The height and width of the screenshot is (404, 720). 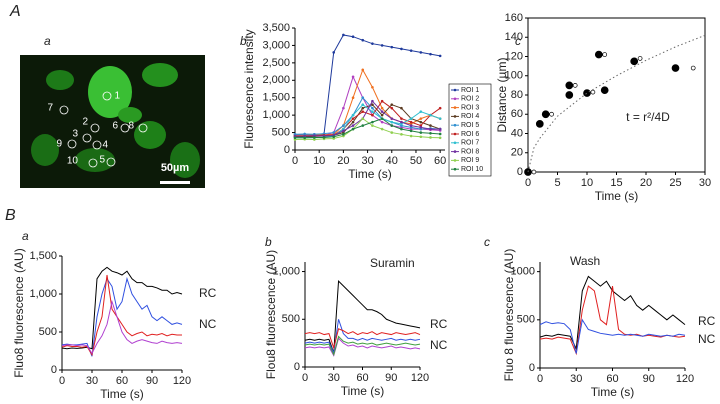 What do you see at coordinates (276, 63) in the screenshot?
I see `y-tick-label: 2,500` at bounding box center [276, 63].